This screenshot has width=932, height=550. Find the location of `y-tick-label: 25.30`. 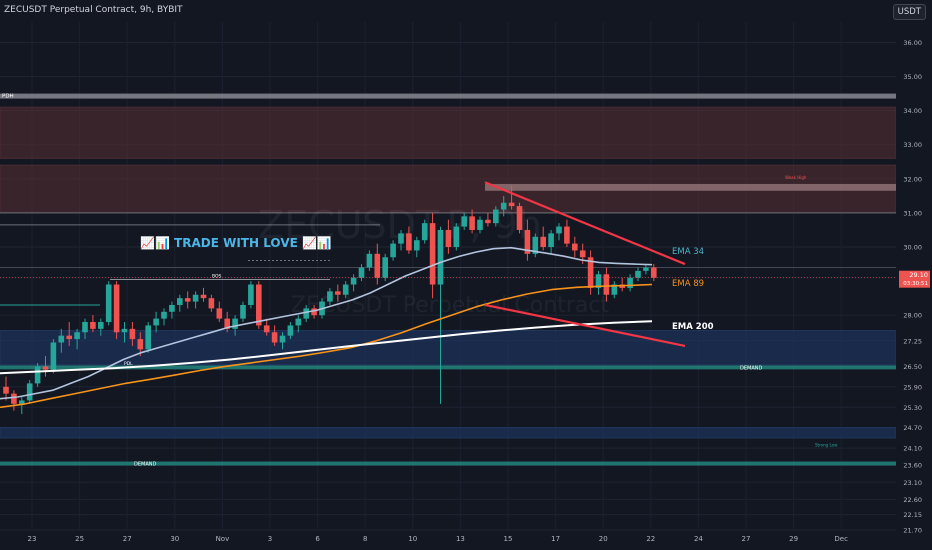

y-tick-label: 25.30 is located at coordinates (912, 408).